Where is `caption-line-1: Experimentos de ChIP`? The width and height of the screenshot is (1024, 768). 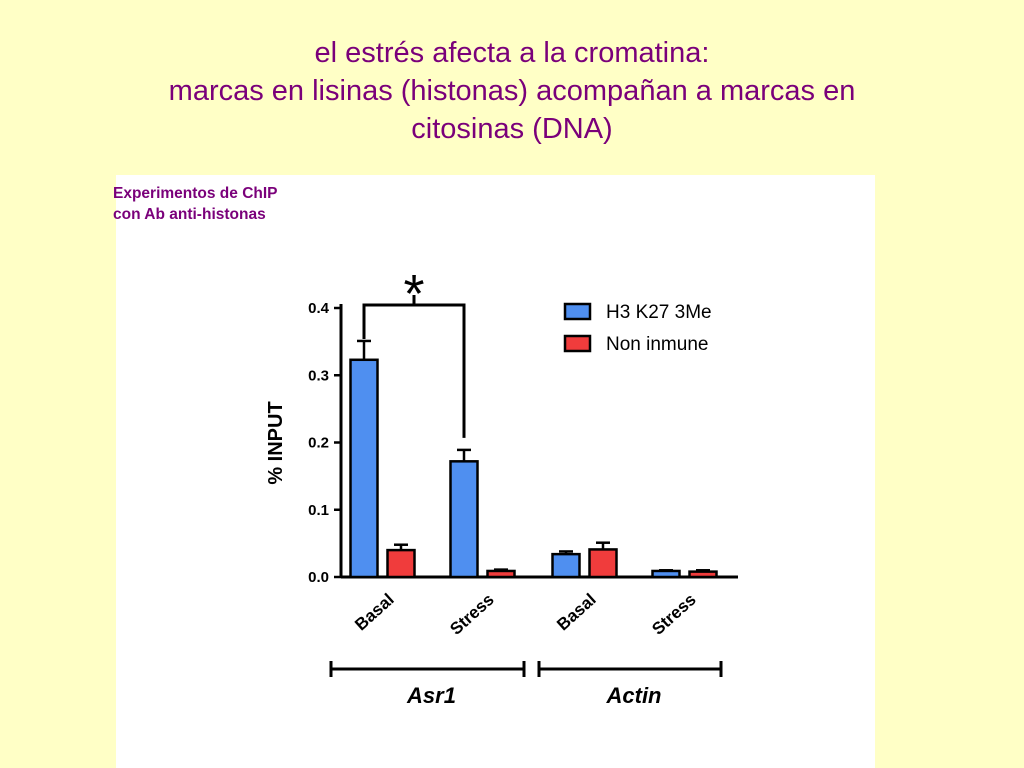 caption-line-1: Experimentos de ChIP is located at coordinates (195, 193).